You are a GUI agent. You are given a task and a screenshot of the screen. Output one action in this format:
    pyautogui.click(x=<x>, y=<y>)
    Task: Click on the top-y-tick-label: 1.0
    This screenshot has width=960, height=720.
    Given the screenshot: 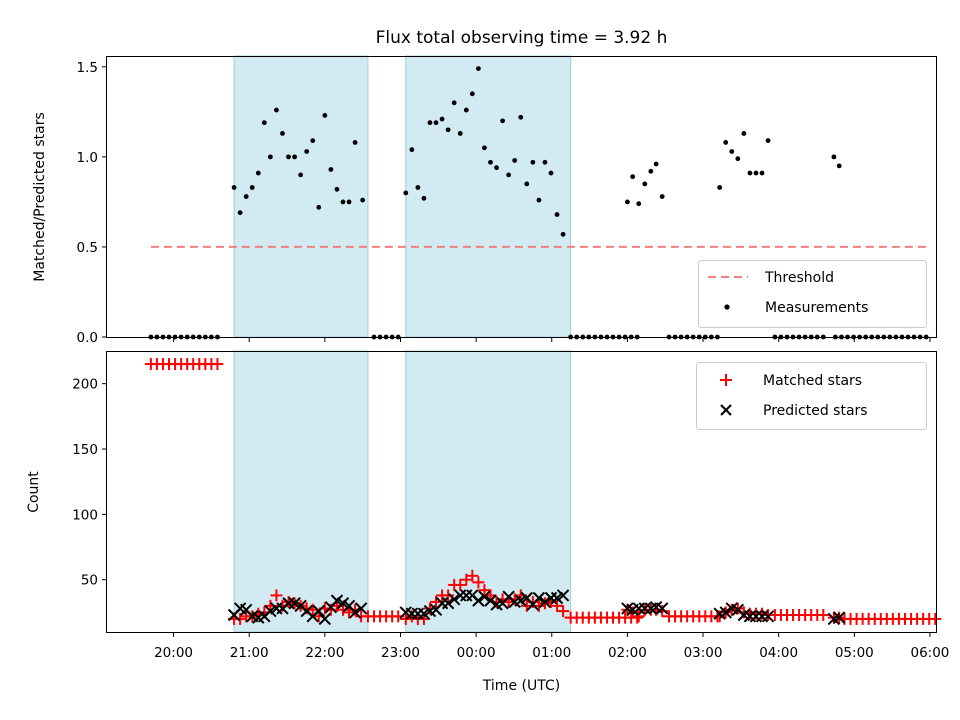 What is the action you would take?
    pyautogui.click(x=87, y=158)
    